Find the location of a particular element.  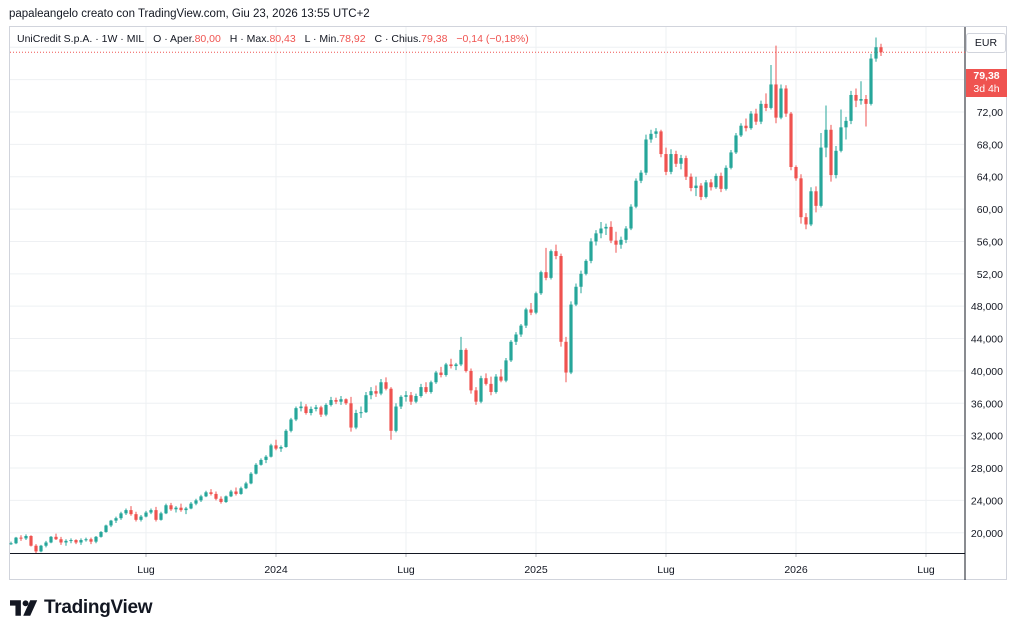

legend-open-value: 80,00 is located at coordinates (207, 39).